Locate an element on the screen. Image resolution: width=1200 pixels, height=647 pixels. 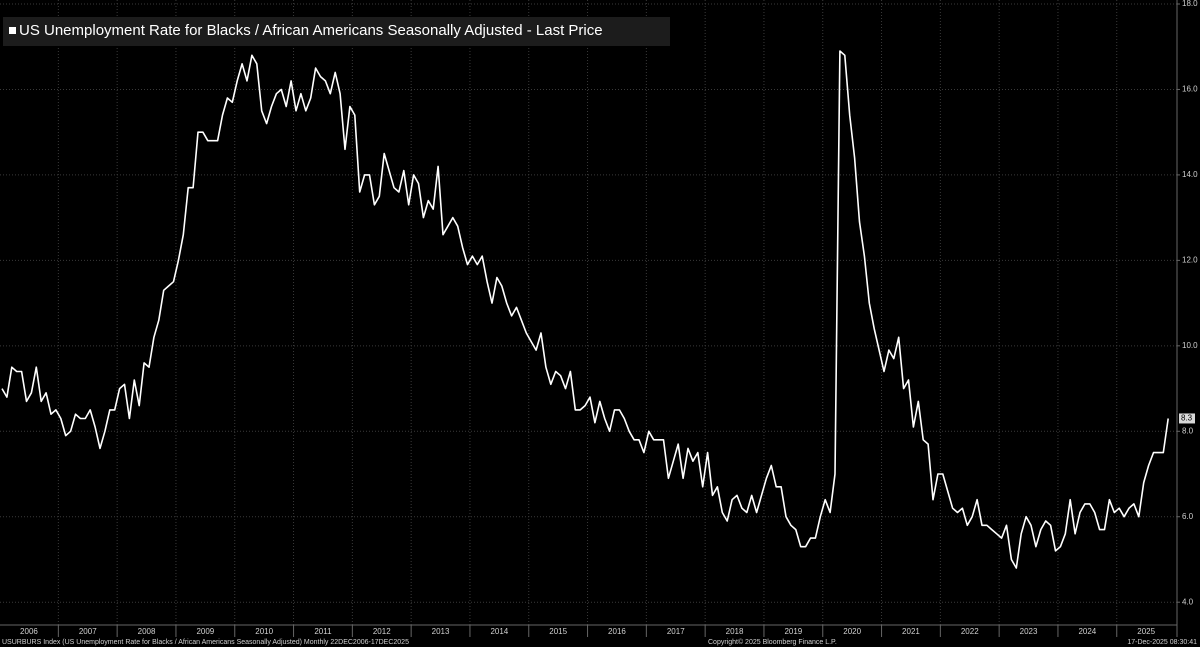
y-tick-label: 14.0 is located at coordinates (1190, 174).